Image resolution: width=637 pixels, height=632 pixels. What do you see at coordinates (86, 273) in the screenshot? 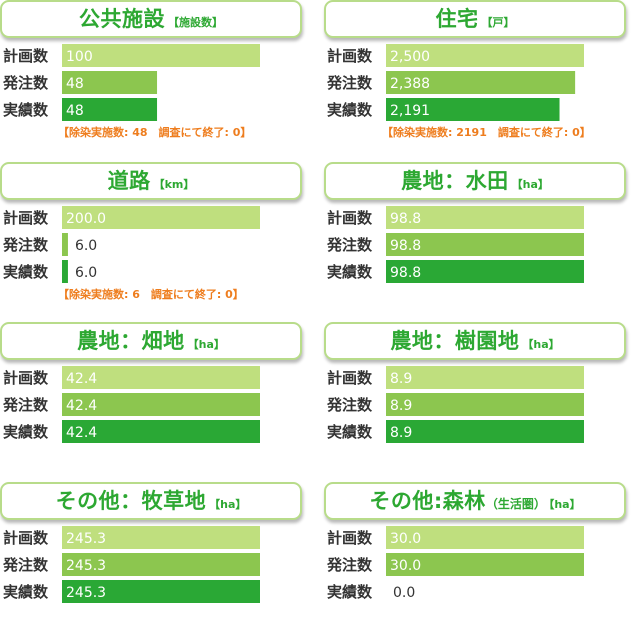
I see `value-label-done: 6.0` at bounding box center [86, 273].